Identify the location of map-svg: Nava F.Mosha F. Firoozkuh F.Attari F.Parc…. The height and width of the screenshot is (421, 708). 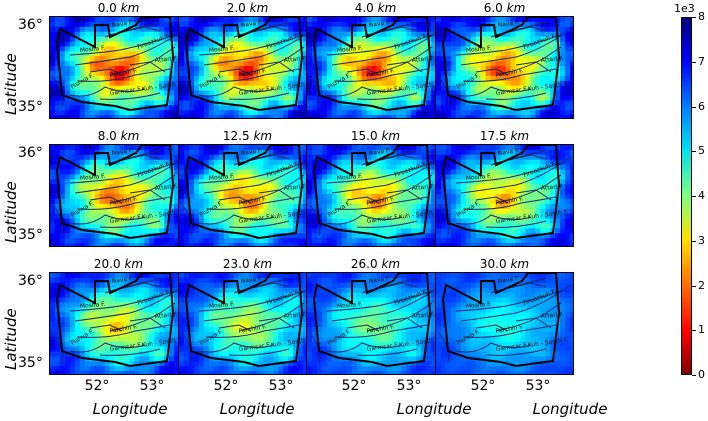
(118, 67).